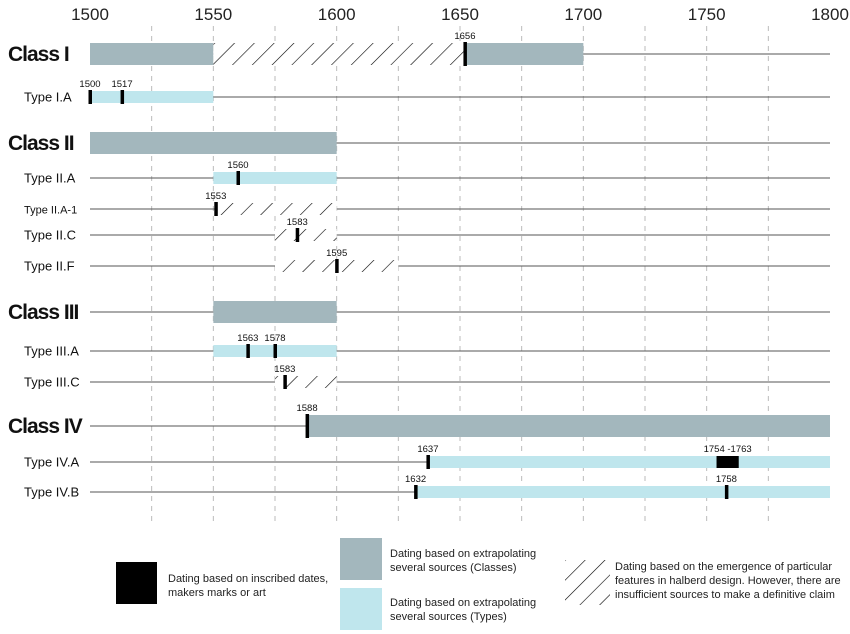 The image size is (850, 634). Describe the element at coordinates (427, 377) in the screenshot. I see `row-type-iii-c: Type III.C 1583` at that location.